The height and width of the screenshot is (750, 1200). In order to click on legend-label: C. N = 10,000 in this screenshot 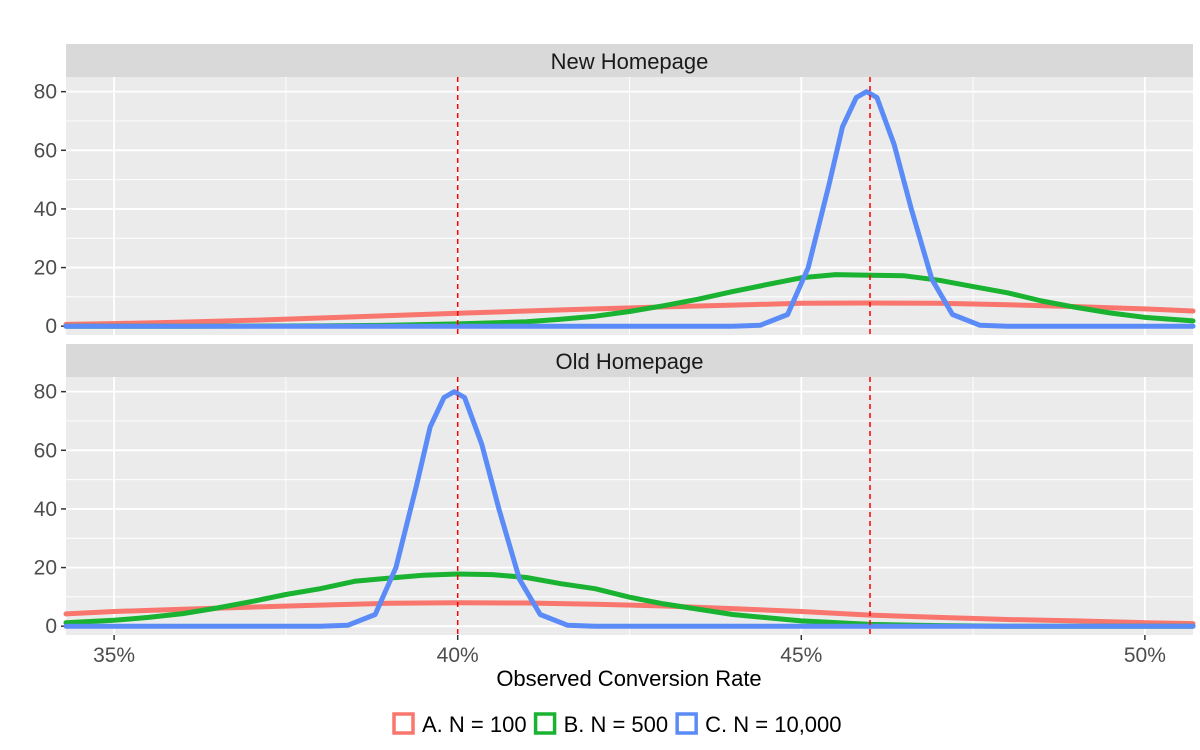, I will do `click(773, 724)`.